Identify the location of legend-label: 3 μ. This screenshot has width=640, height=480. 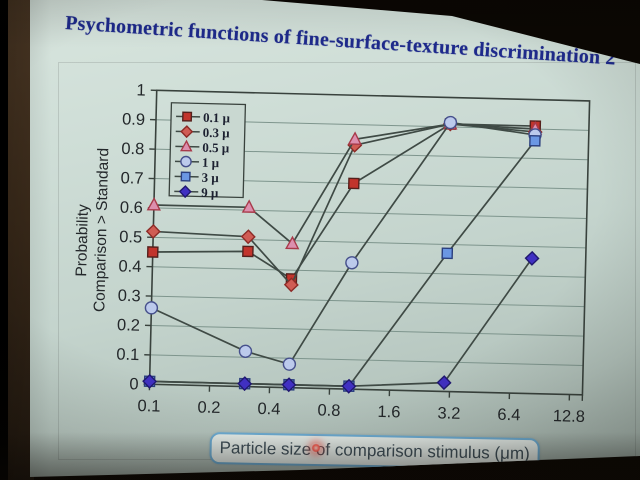
(210, 177).